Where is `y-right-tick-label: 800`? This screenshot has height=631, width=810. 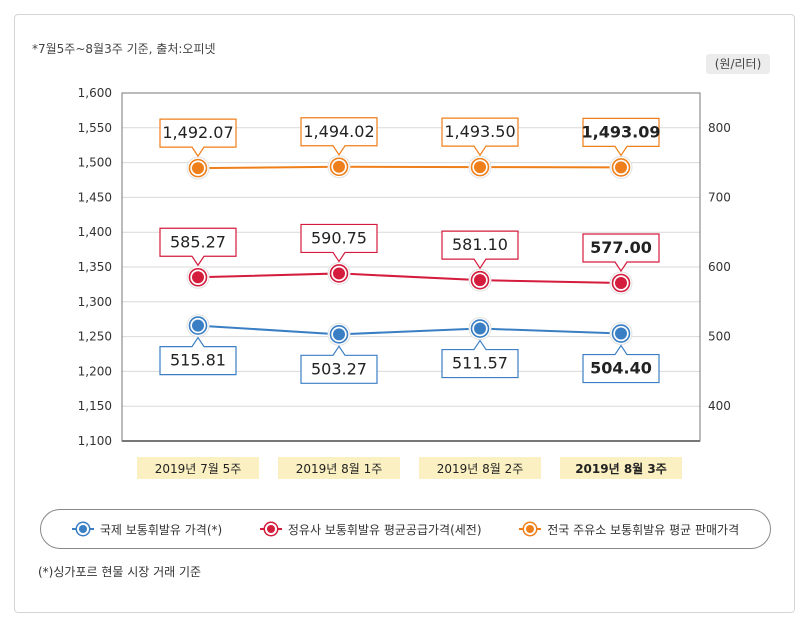 y-right-tick-label: 800 is located at coordinates (719, 128).